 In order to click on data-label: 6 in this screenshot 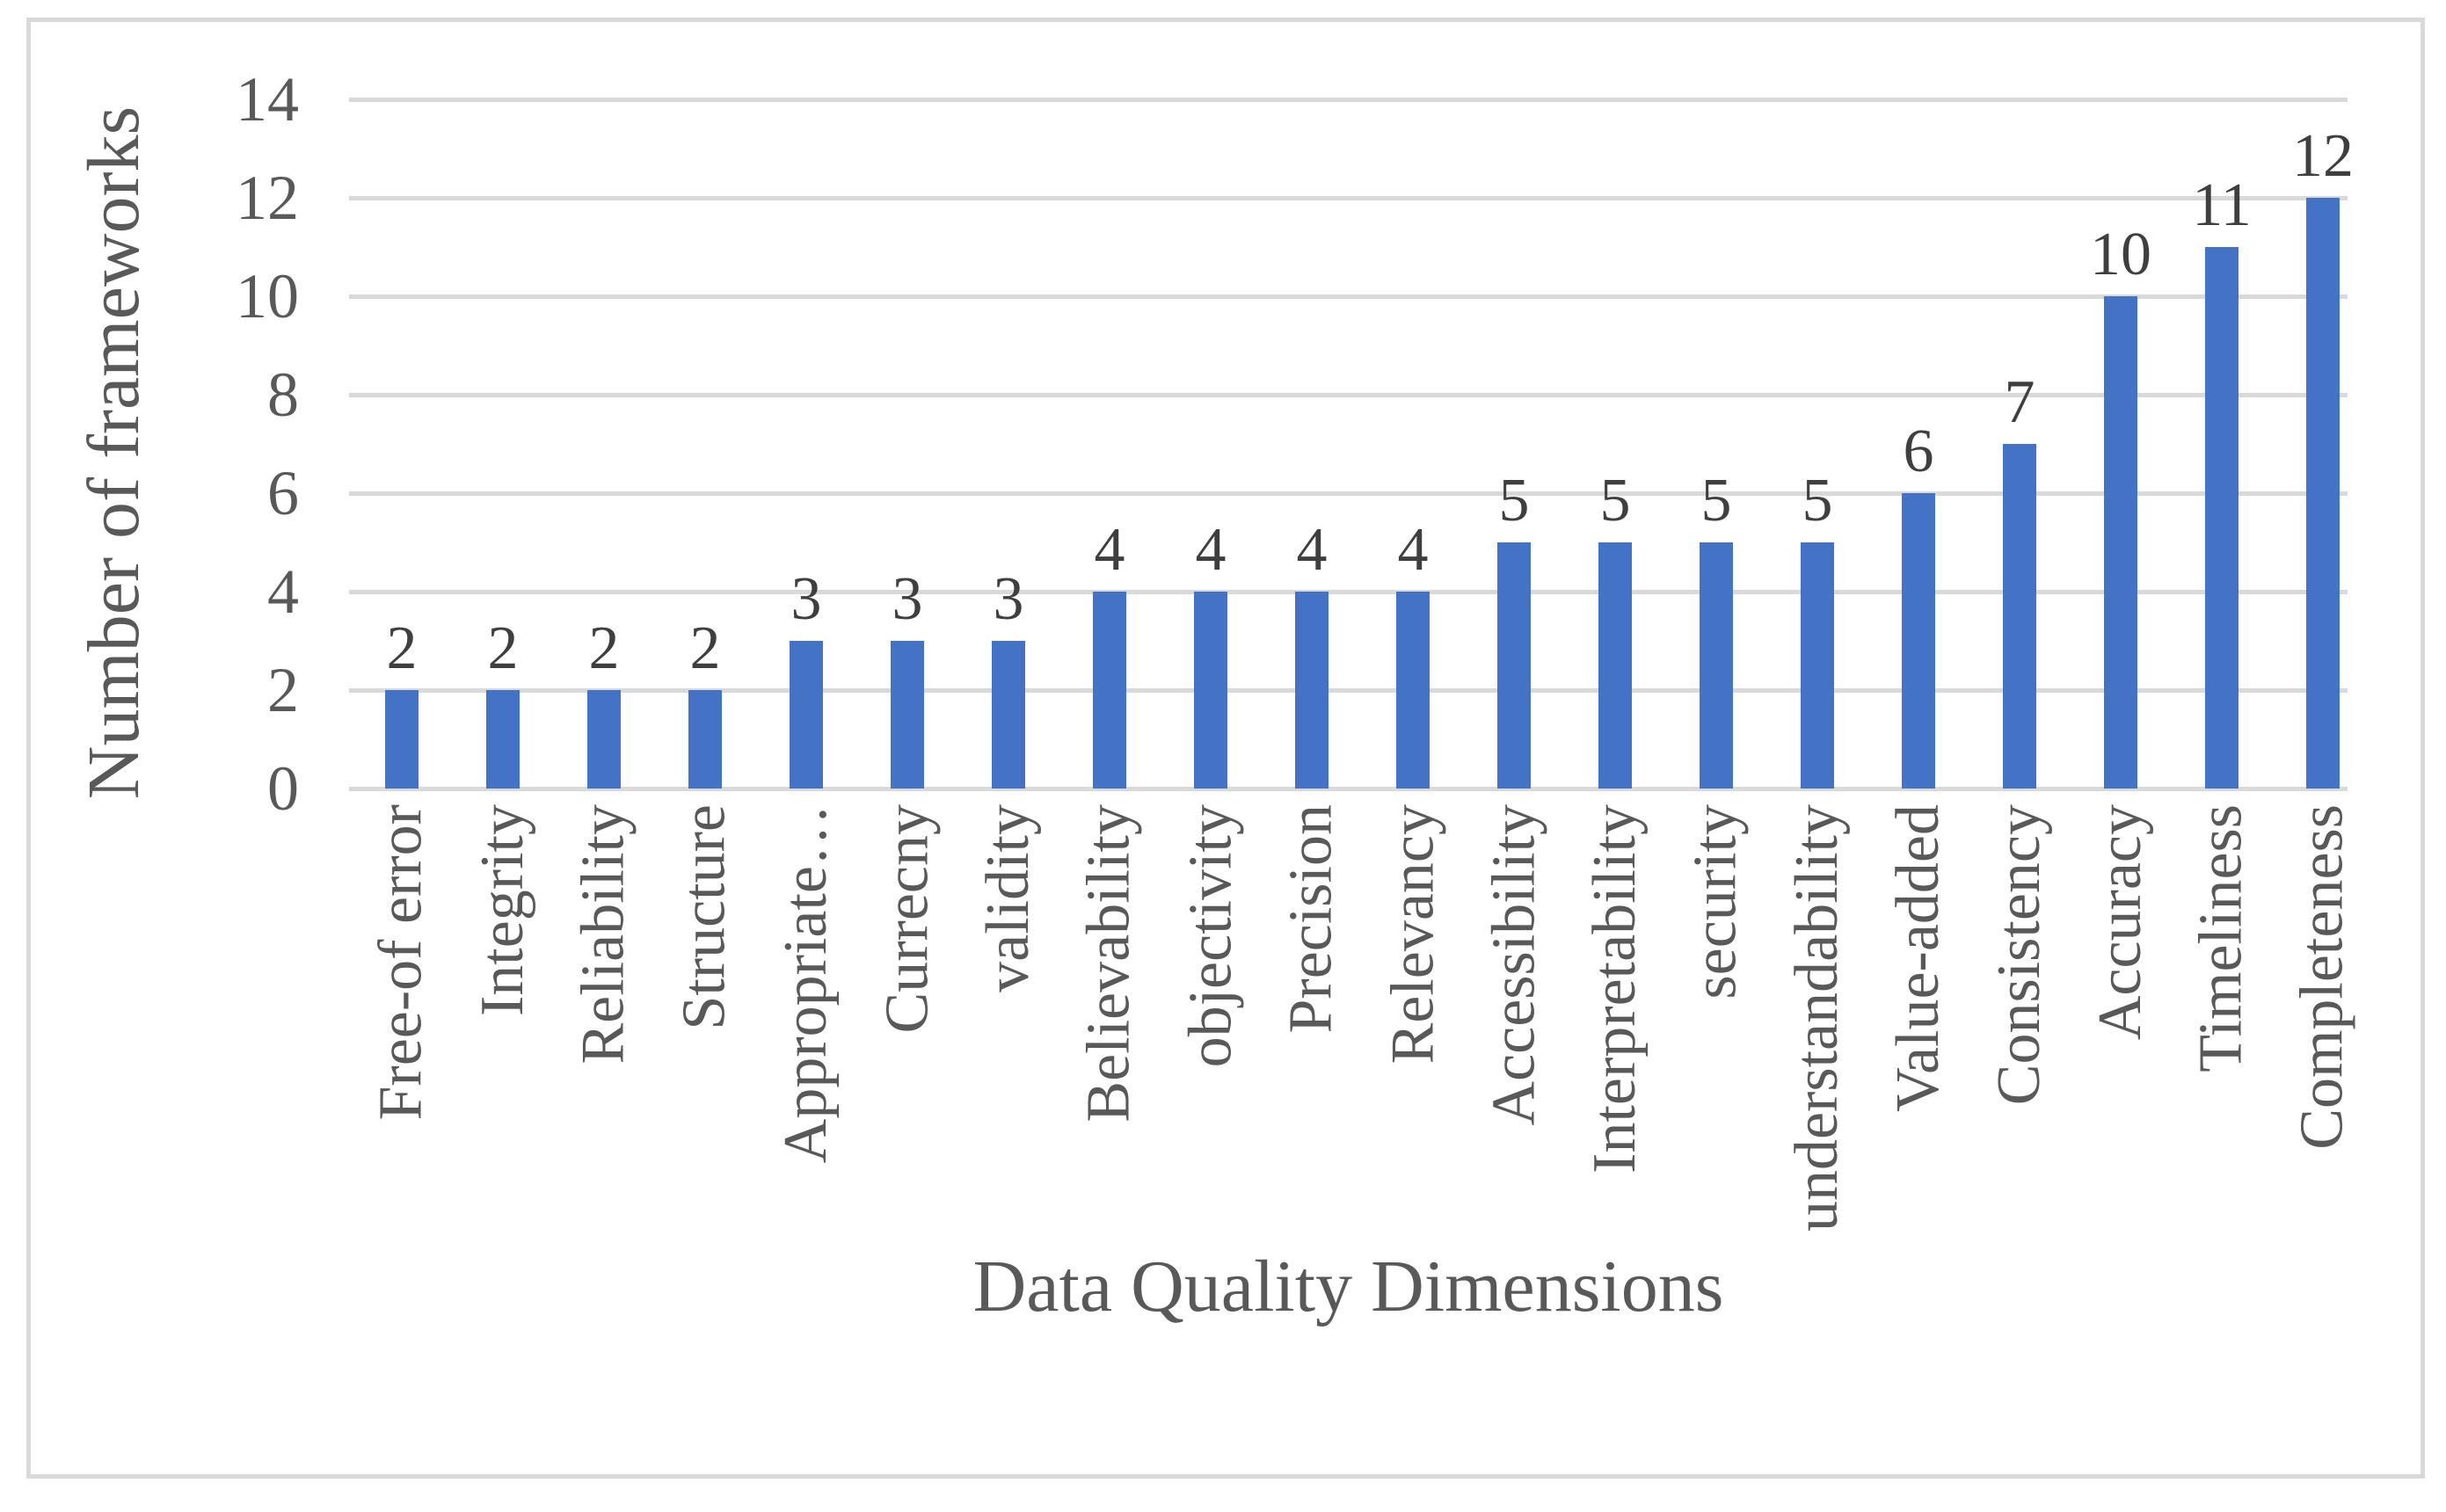, I will do `click(1918, 452)`.